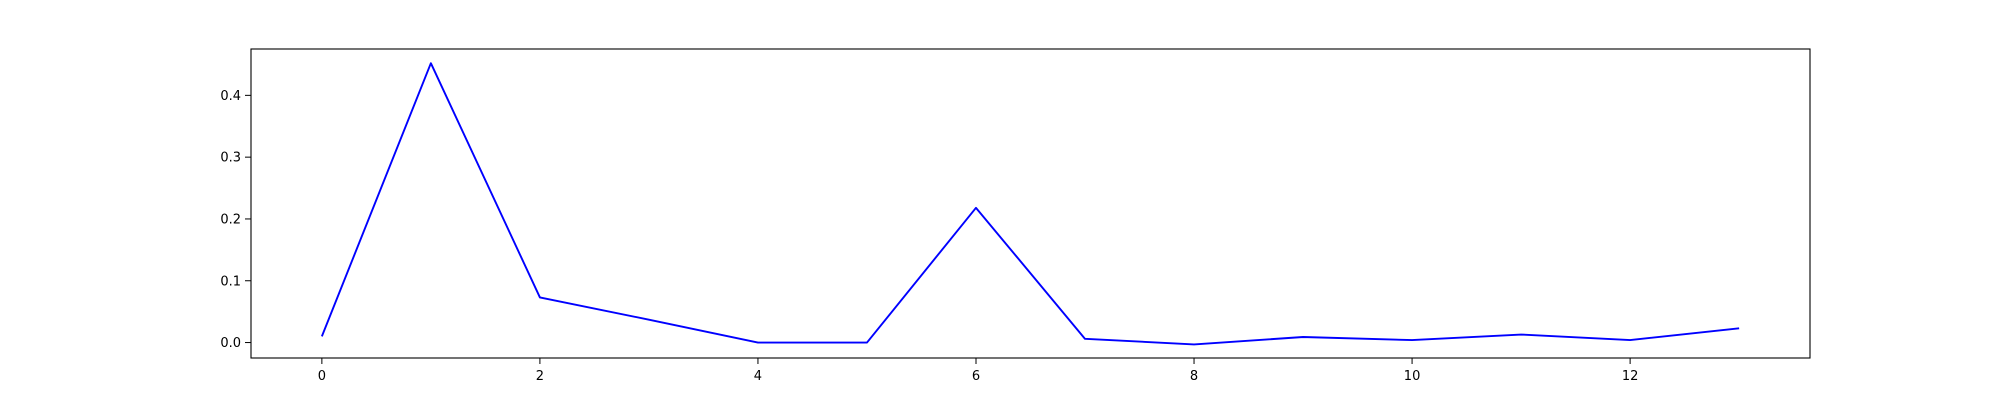  Describe the element at coordinates (322, 376) in the screenshot. I see `x-tick-label: 0` at that location.